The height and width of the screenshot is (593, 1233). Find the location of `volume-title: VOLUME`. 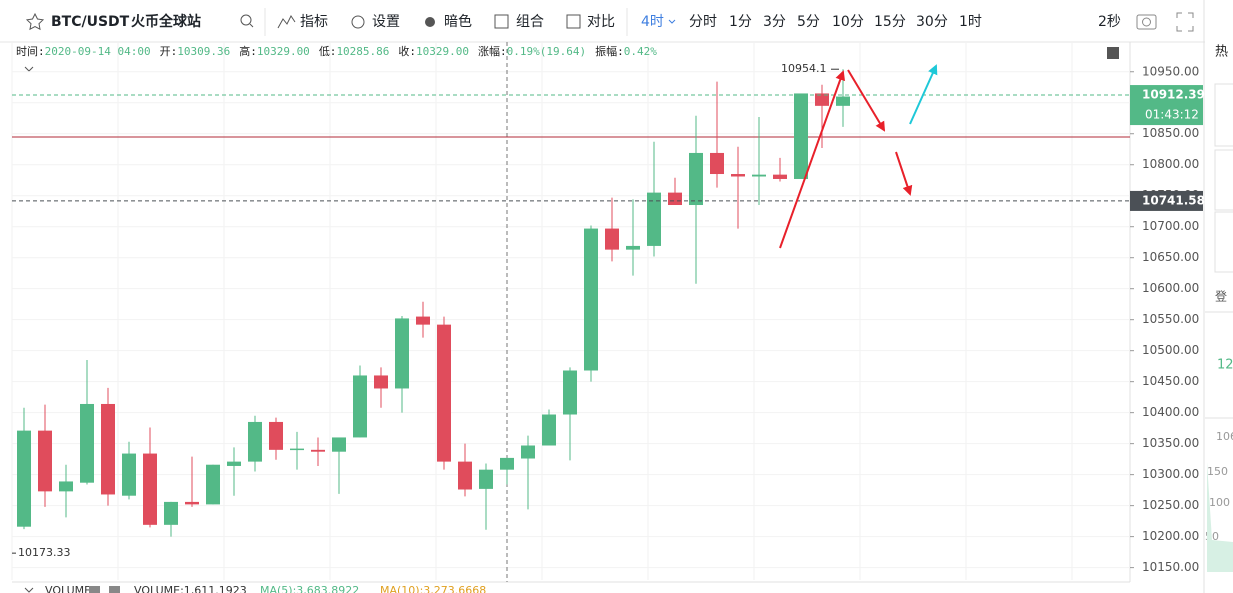

volume-title: VOLUME is located at coordinates (68, 588).